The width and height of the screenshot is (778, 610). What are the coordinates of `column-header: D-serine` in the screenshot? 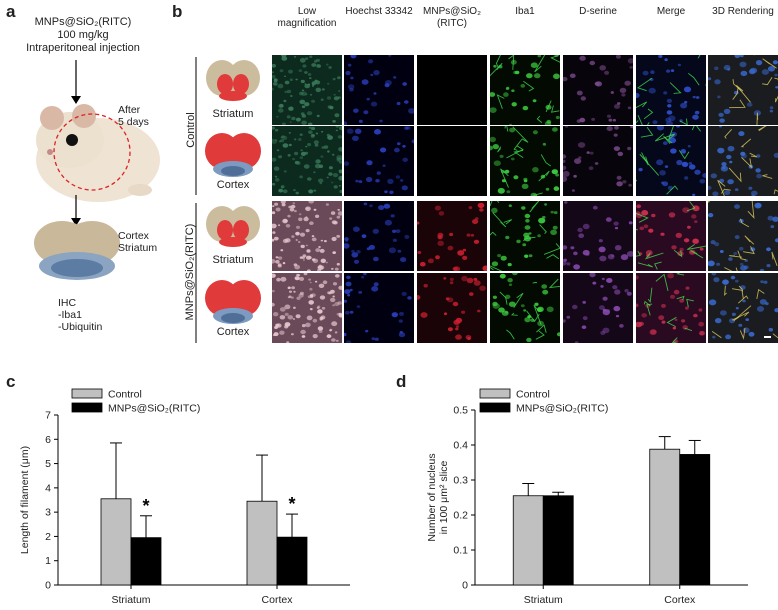 It's located at (598, 11).